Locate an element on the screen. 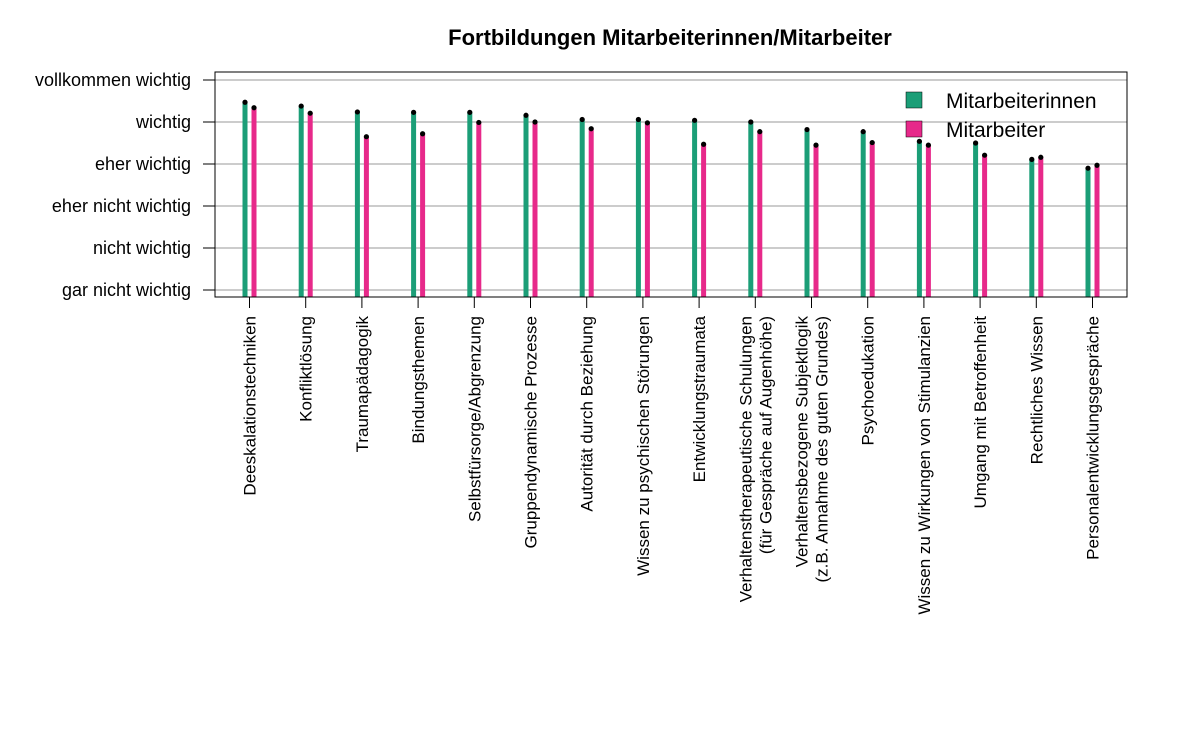  x-tick-label: Konfliktlösung is located at coordinates (306, 369).